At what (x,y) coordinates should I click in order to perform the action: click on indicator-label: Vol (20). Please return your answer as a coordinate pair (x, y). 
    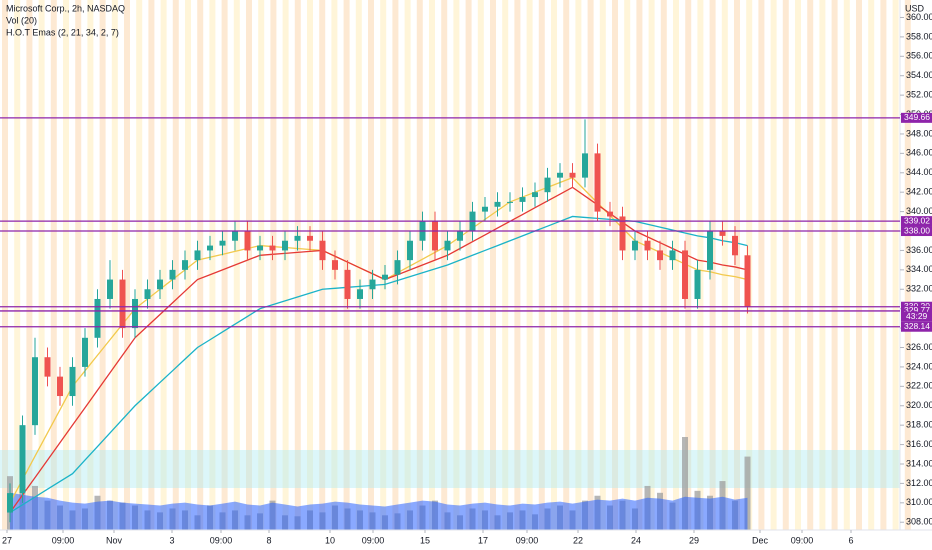
    Looking at the image, I should click on (21, 20).